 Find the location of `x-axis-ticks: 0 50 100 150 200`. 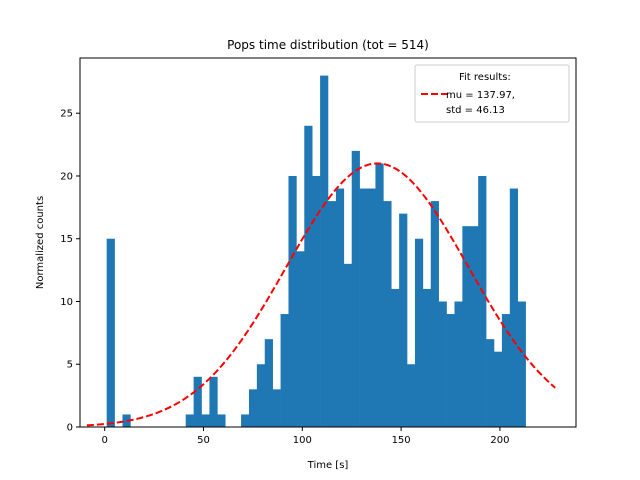

x-axis-ticks: 0 50 100 150 200 is located at coordinates (305, 436).